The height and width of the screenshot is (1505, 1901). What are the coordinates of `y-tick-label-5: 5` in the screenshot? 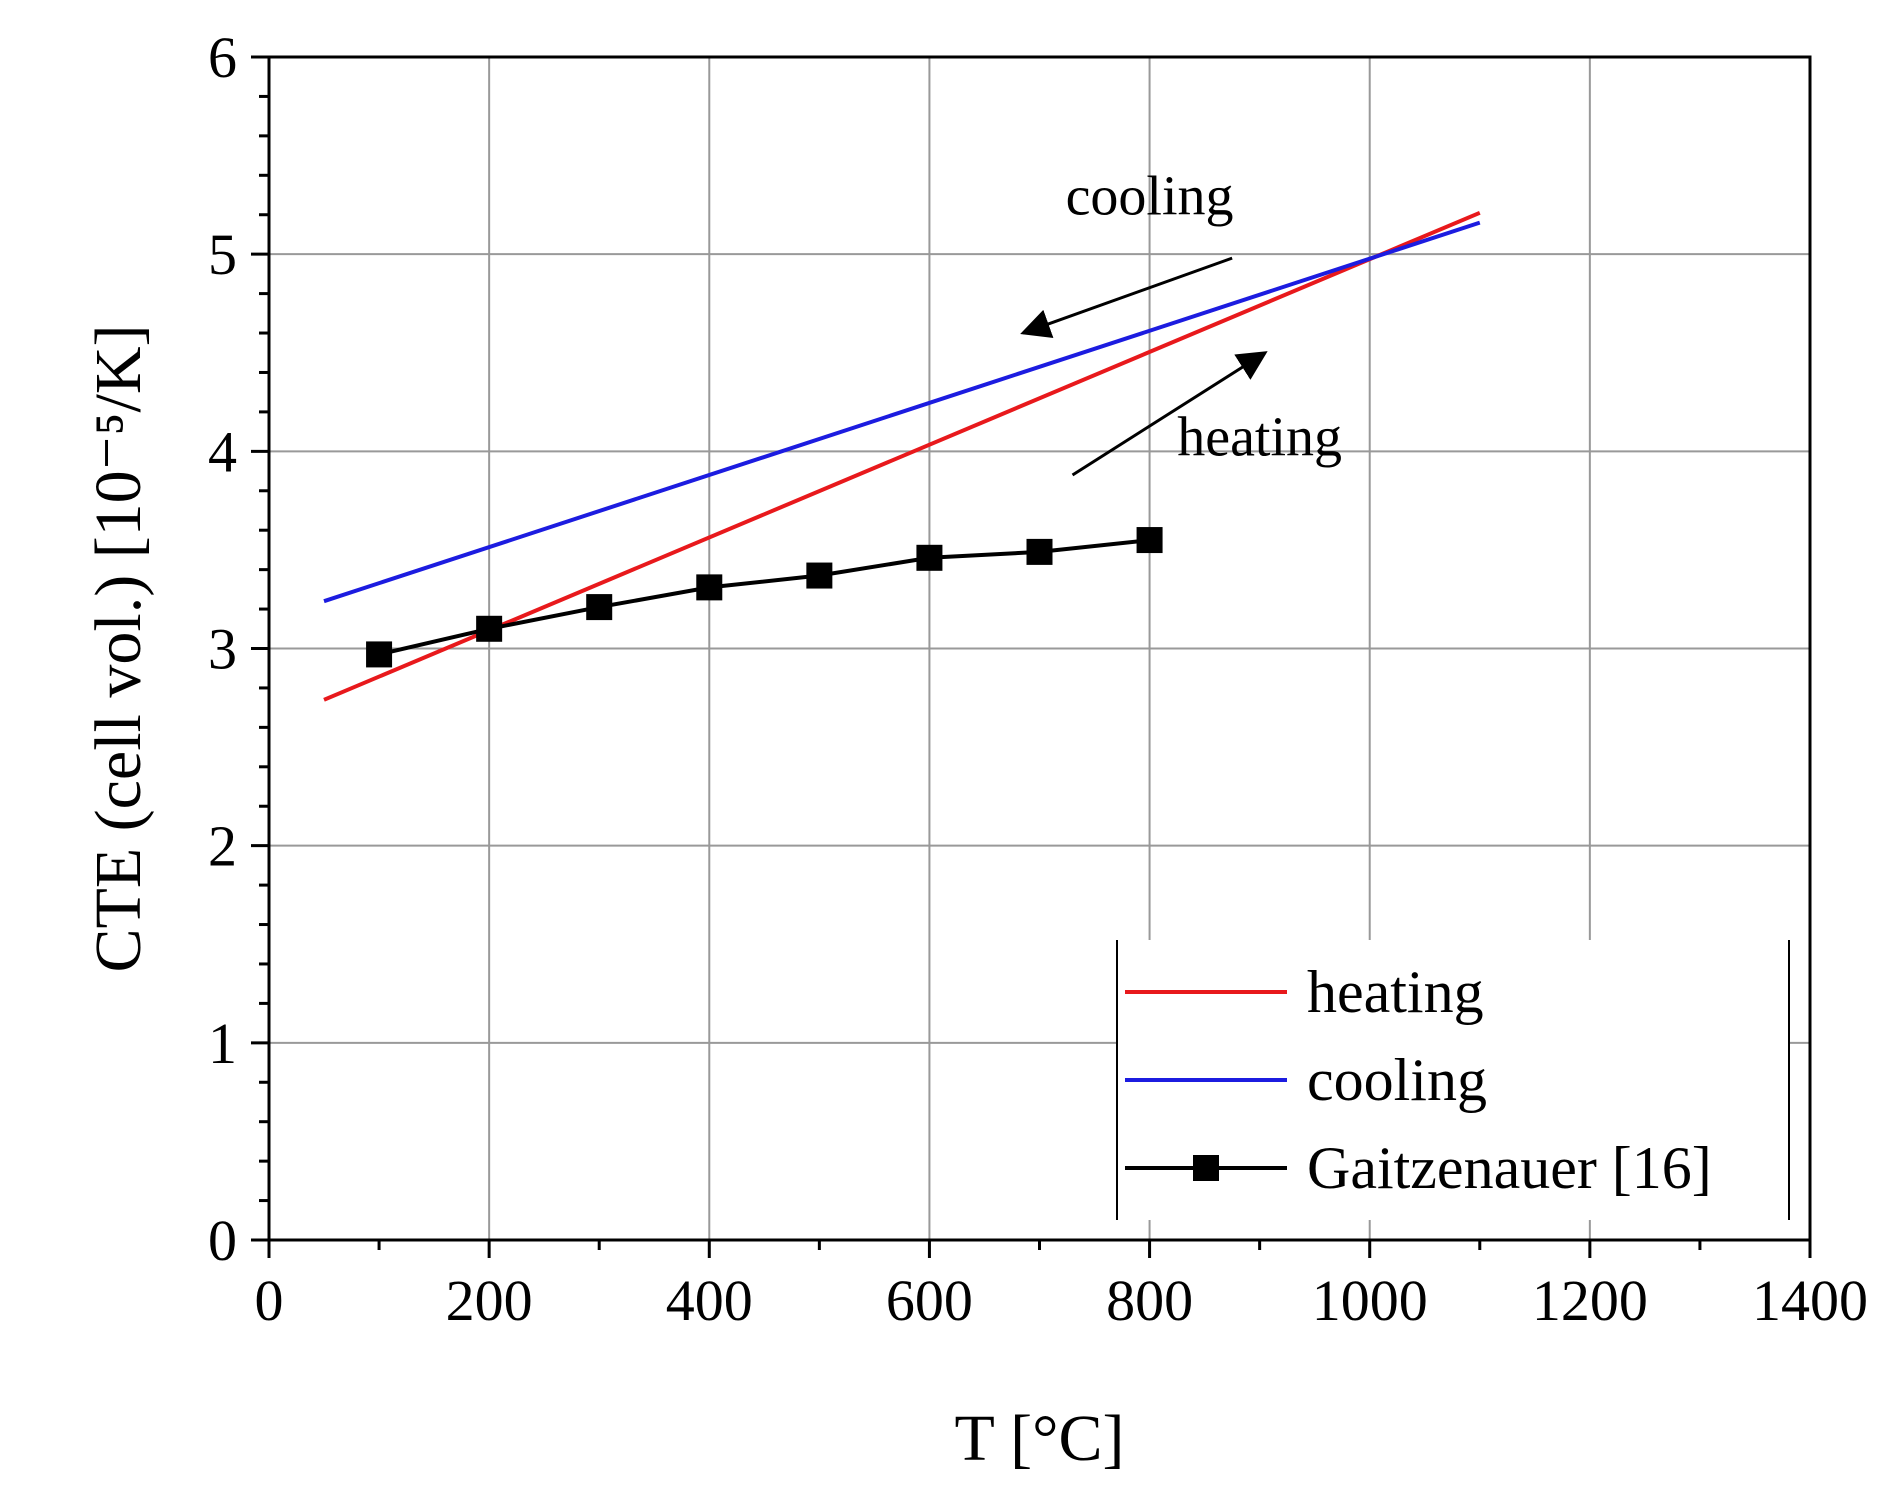 It's located at (222, 254).